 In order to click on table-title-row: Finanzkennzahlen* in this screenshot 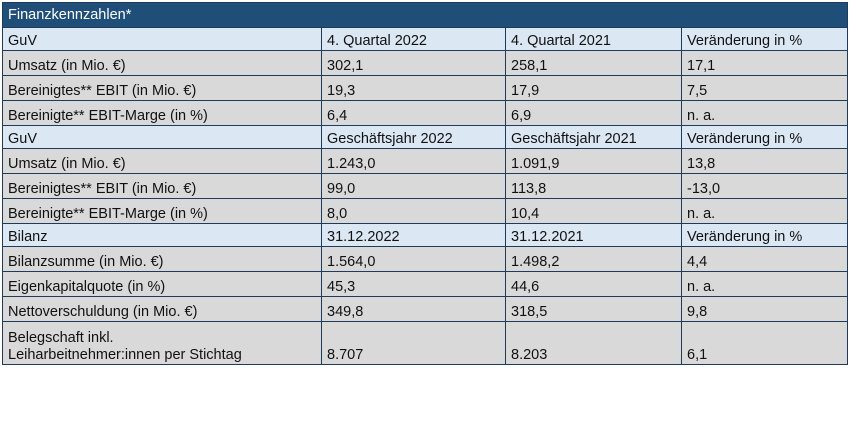, I will do `click(425, 15)`.